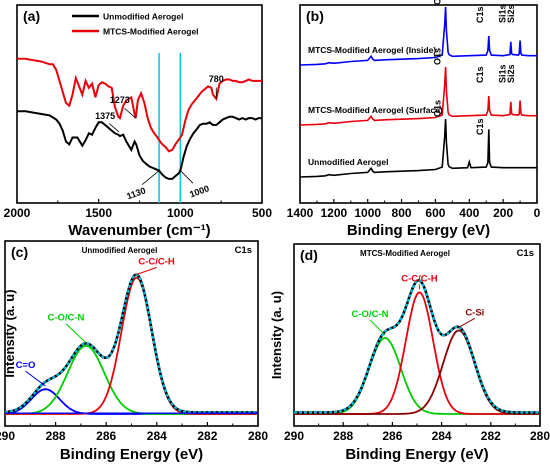 The width and height of the screenshot is (550, 471). I want to click on x-tick-label: 800, so click(402, 213).